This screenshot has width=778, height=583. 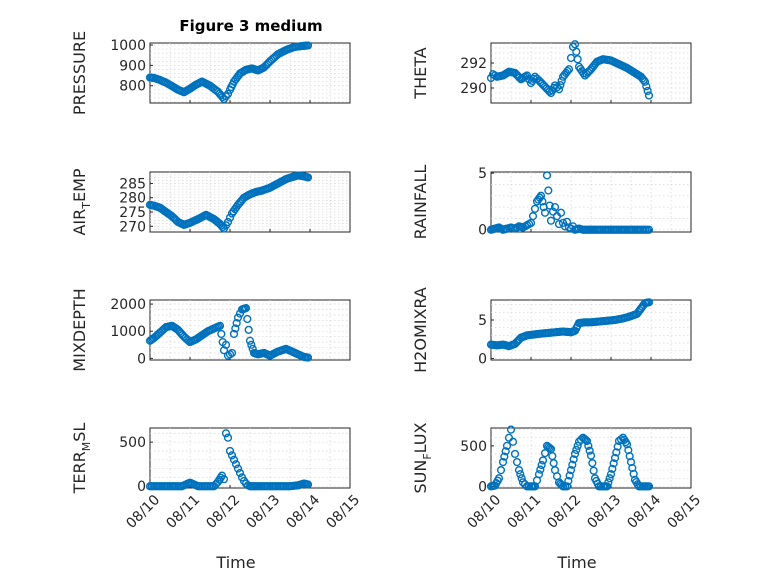 I want to click on y-axis-label: AIRTEMP, so click(x=81, y=201).